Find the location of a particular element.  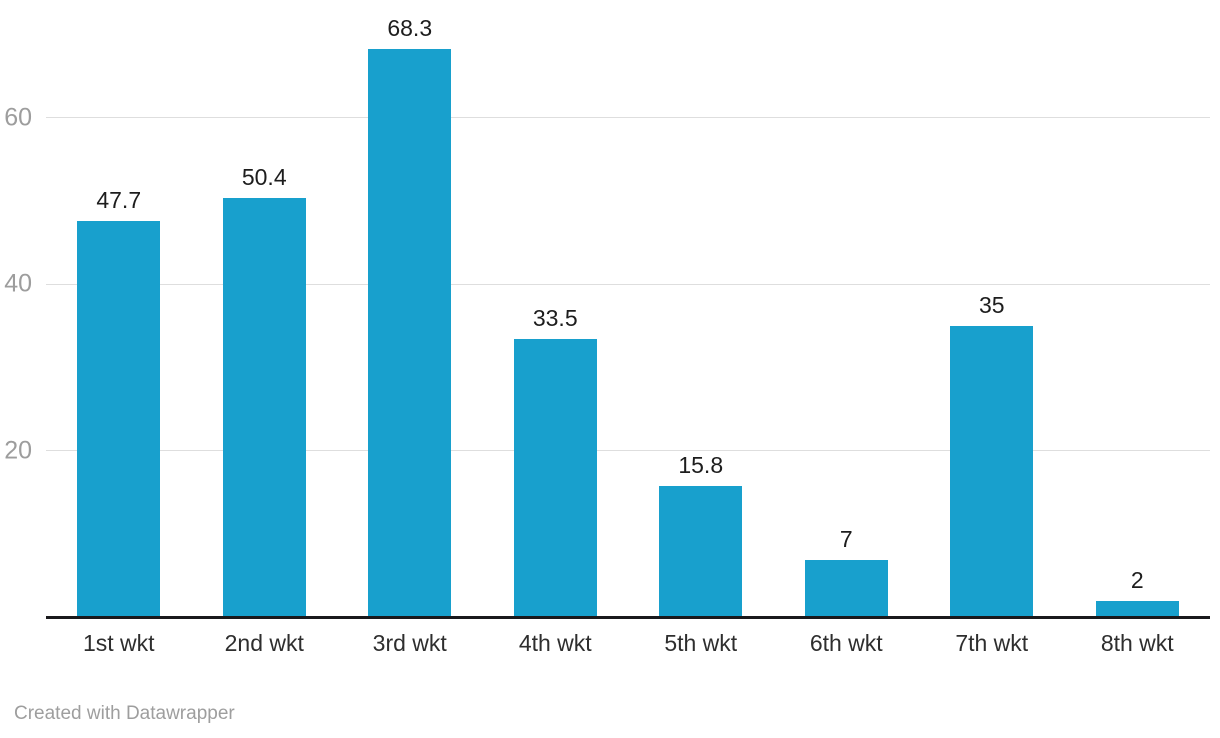

bar: 15.8 is located at coordinates (701, 536).